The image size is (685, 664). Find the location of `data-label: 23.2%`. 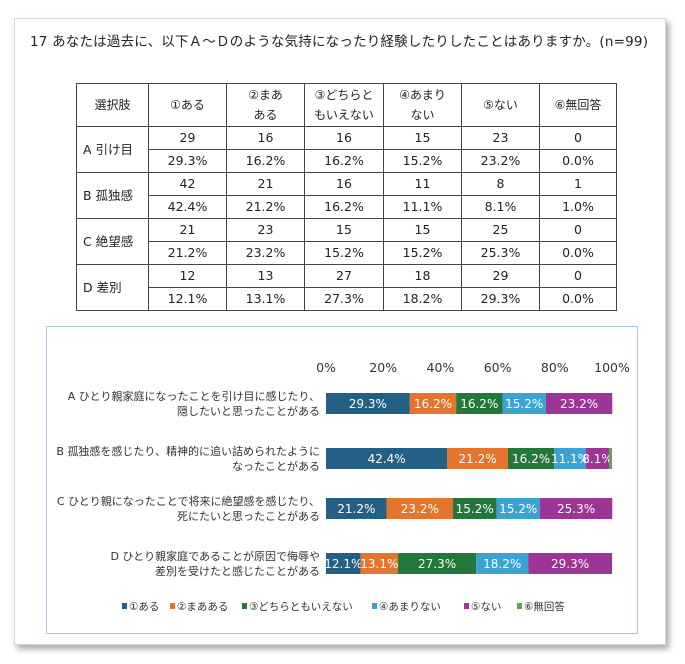

data-label: 23.2% is located at coordinates (420, 509).